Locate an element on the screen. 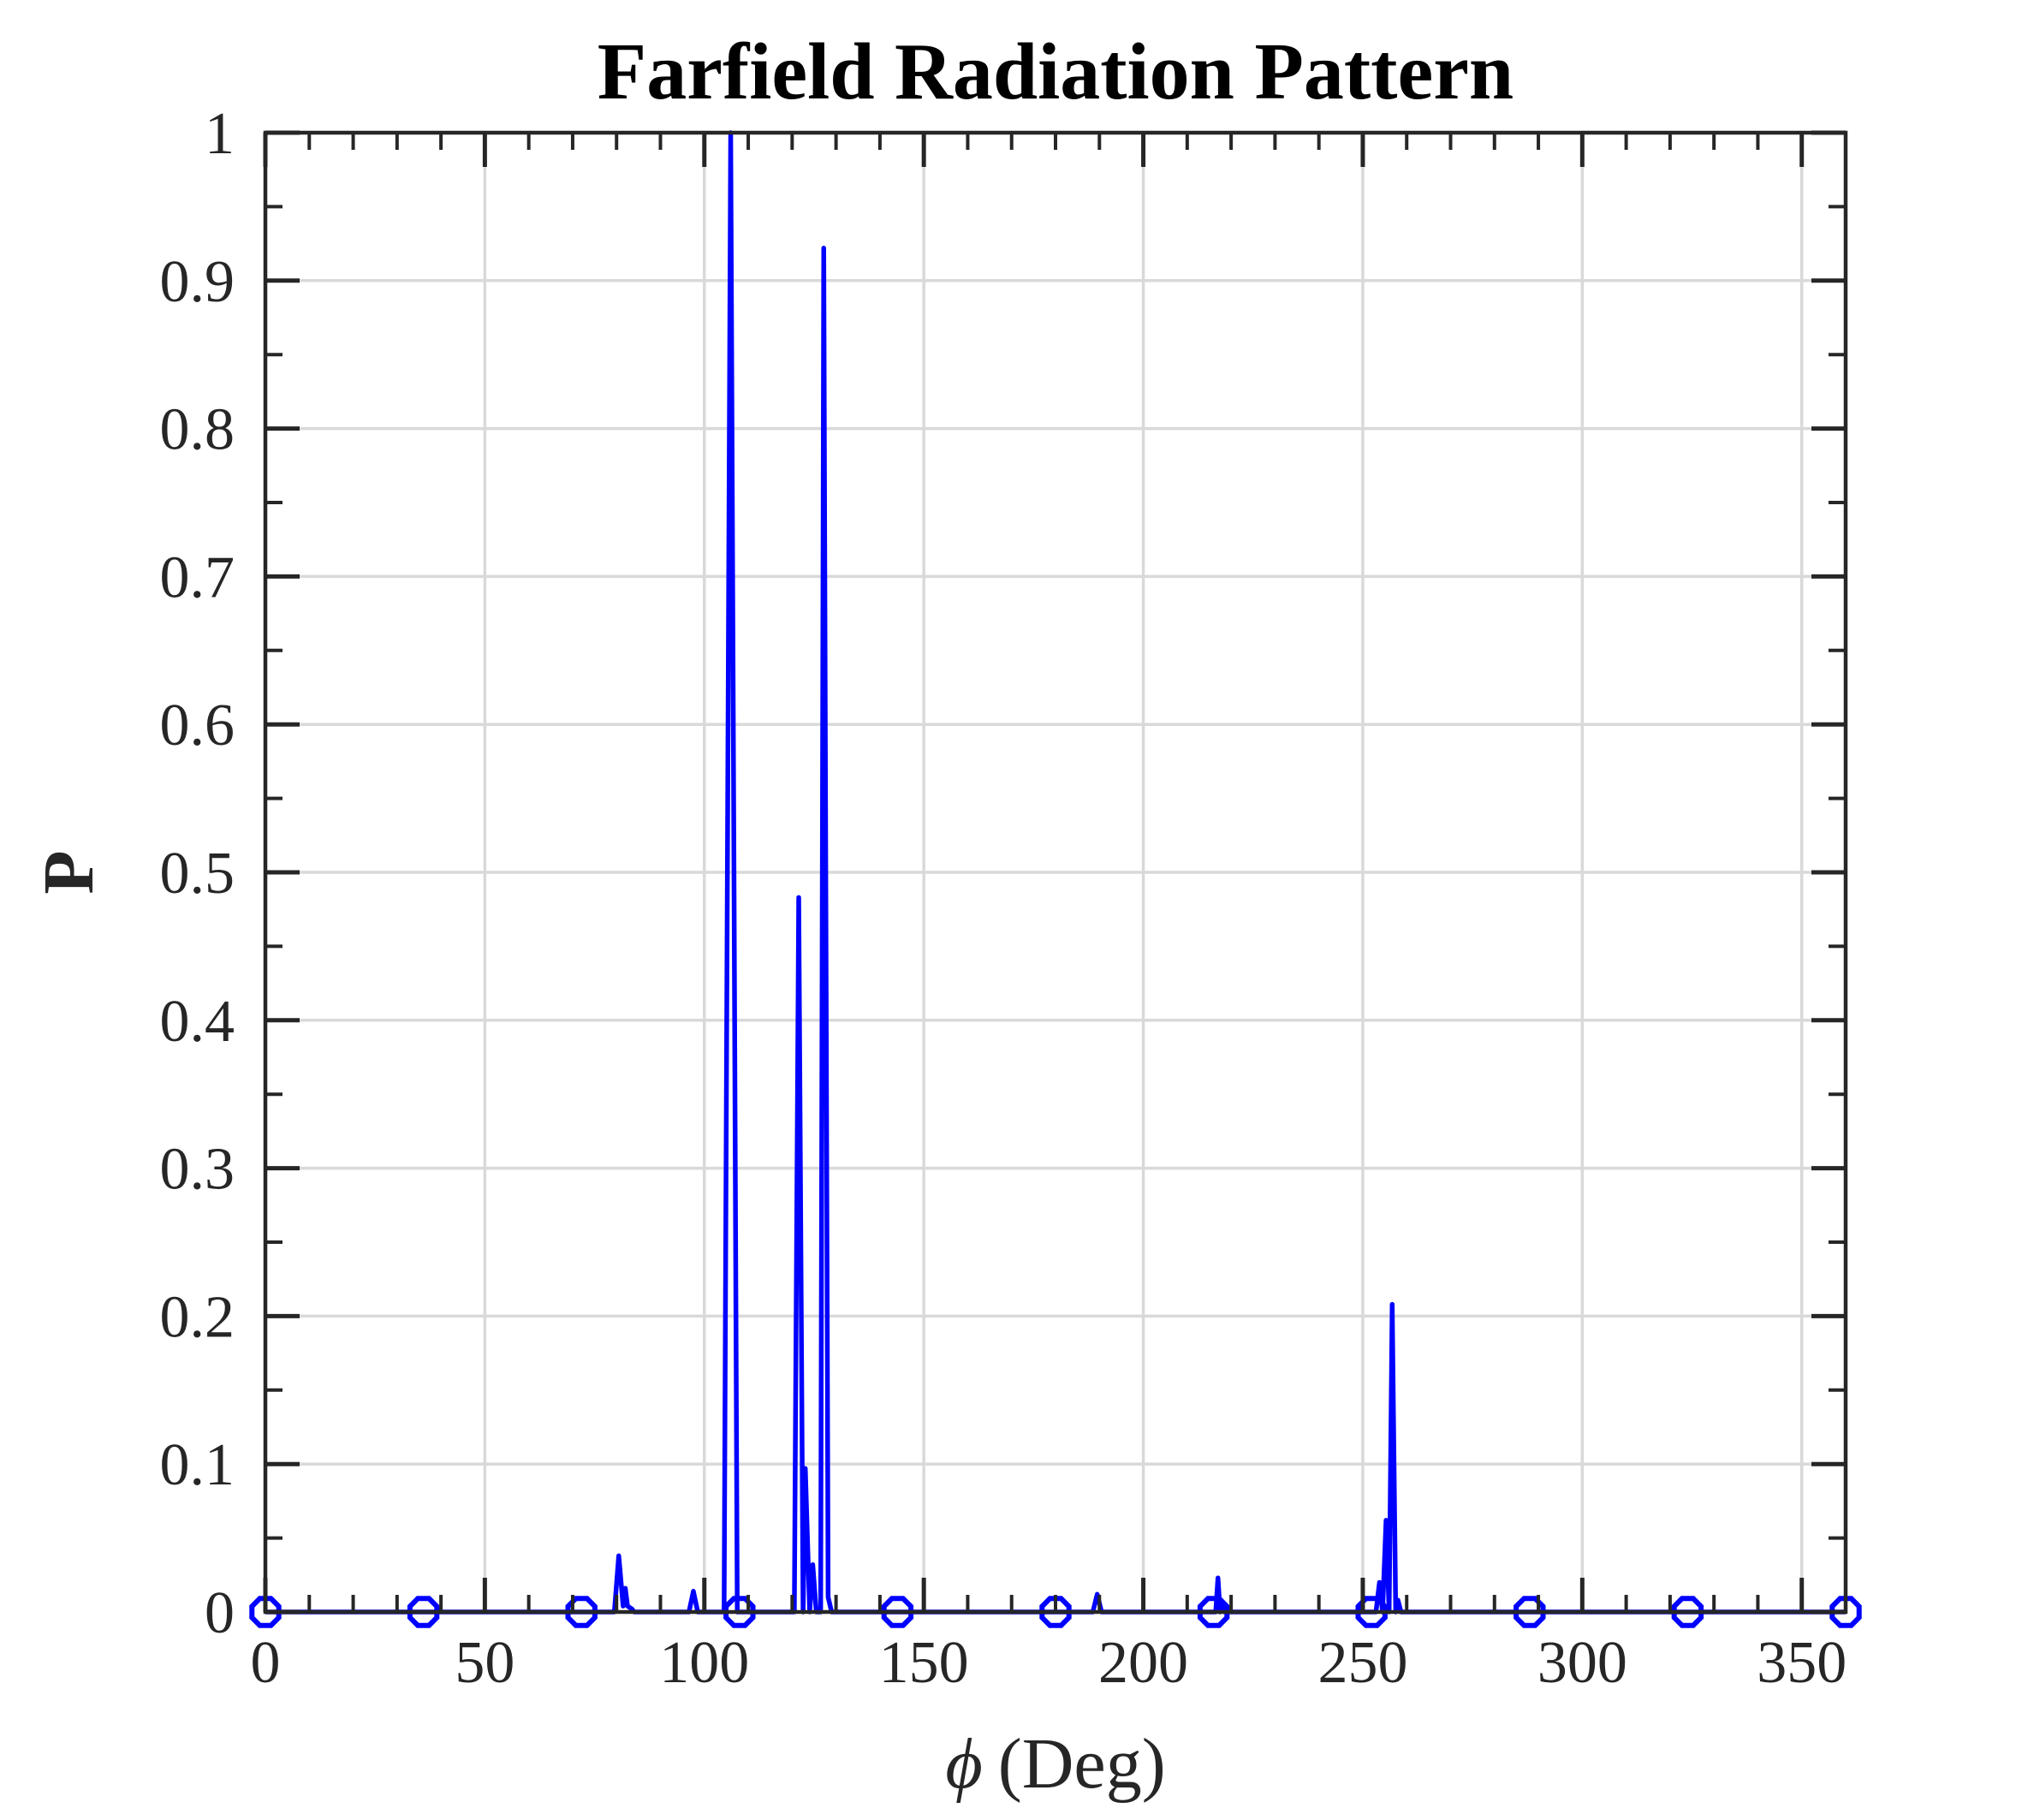  markers-group is located at coordinates (1055, 1612).